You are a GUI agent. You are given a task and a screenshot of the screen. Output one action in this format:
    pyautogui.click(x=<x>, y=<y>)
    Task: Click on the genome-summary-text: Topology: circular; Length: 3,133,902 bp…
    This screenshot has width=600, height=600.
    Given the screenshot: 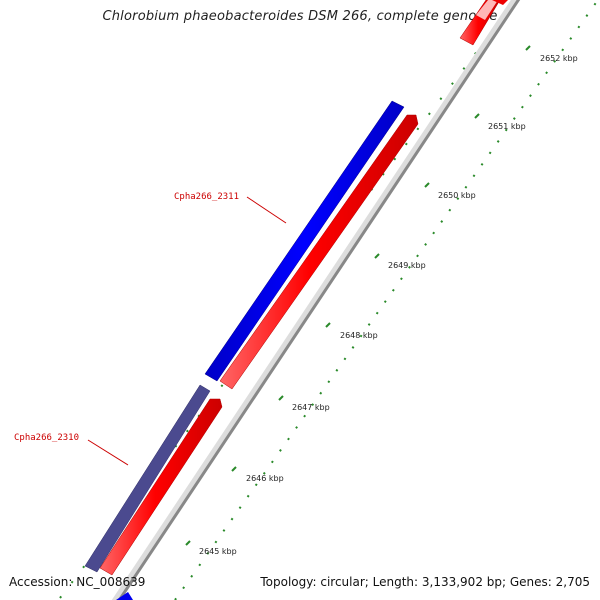 What is the action you would take?
    pyautogui.click(x=425, y=582)
    